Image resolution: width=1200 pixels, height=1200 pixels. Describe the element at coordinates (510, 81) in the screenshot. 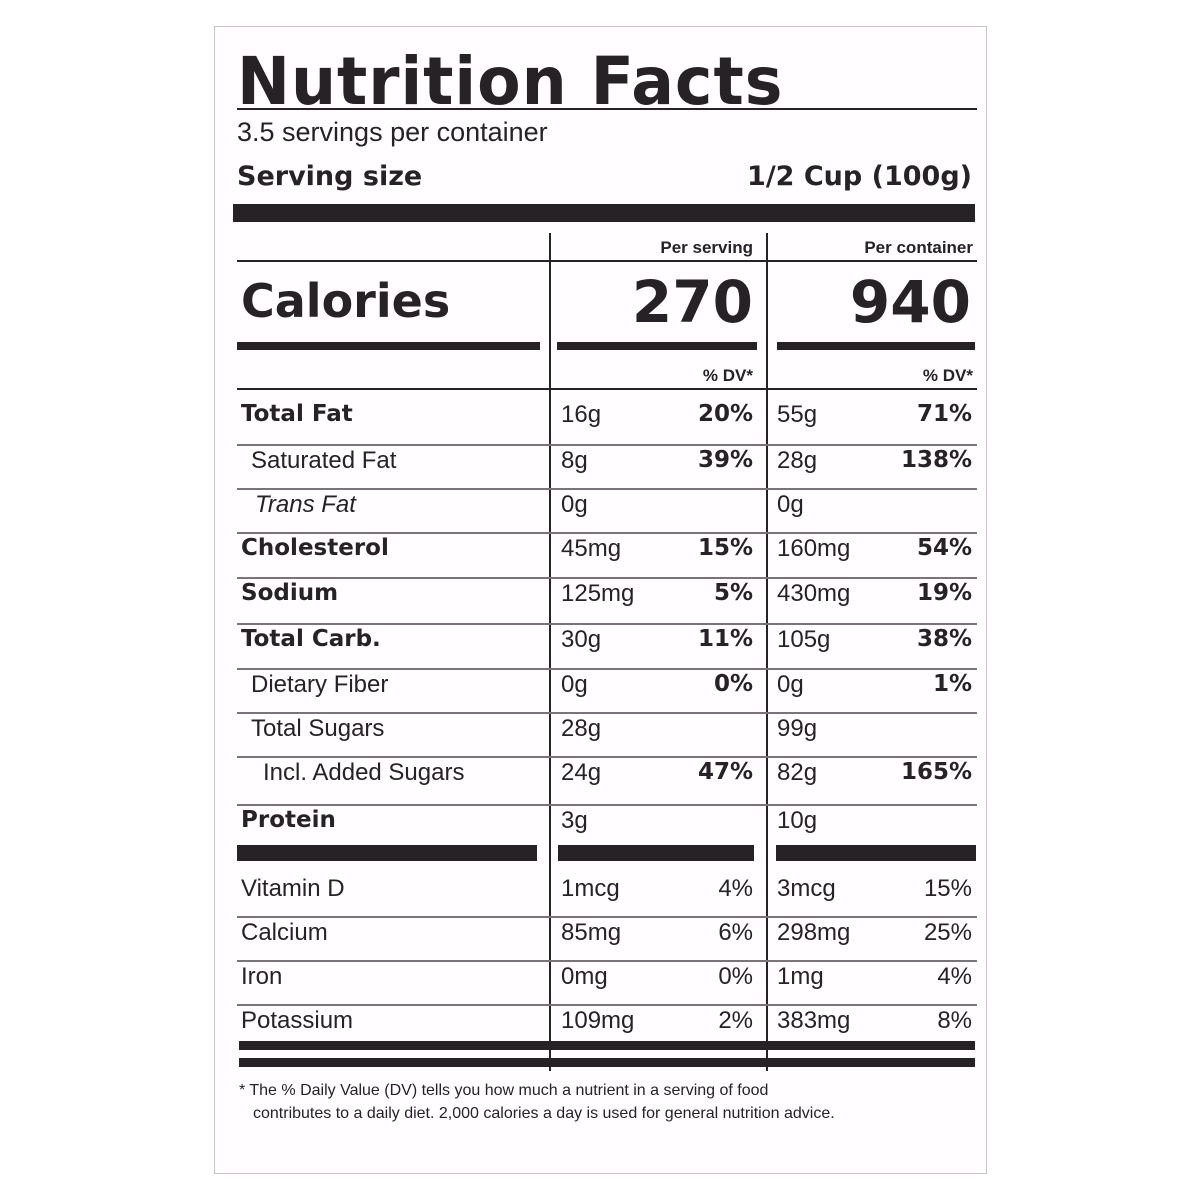

I see `label-title: Nutrition Facts` at that location.